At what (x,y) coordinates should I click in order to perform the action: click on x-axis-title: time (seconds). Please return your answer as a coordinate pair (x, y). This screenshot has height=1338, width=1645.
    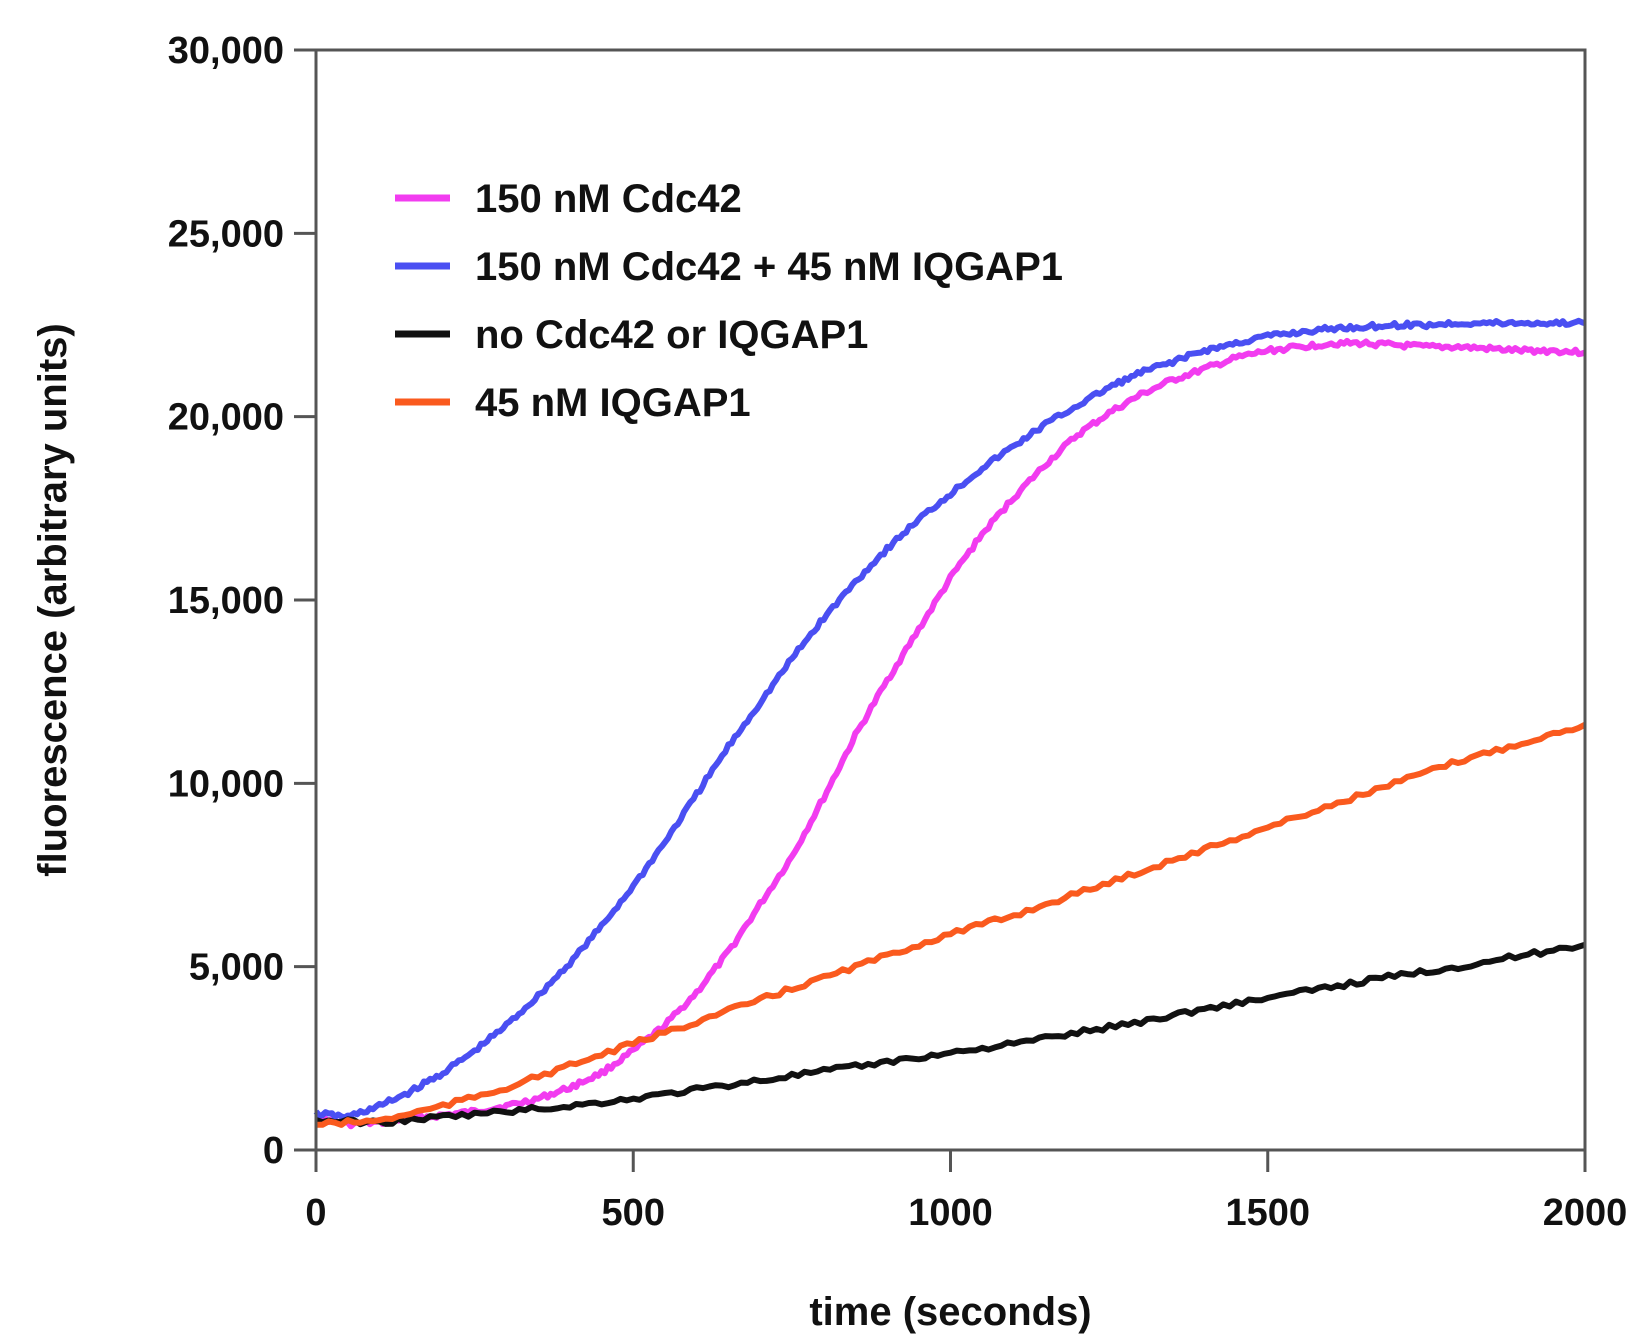
    Looking at the image, I should click on (950, 1312).